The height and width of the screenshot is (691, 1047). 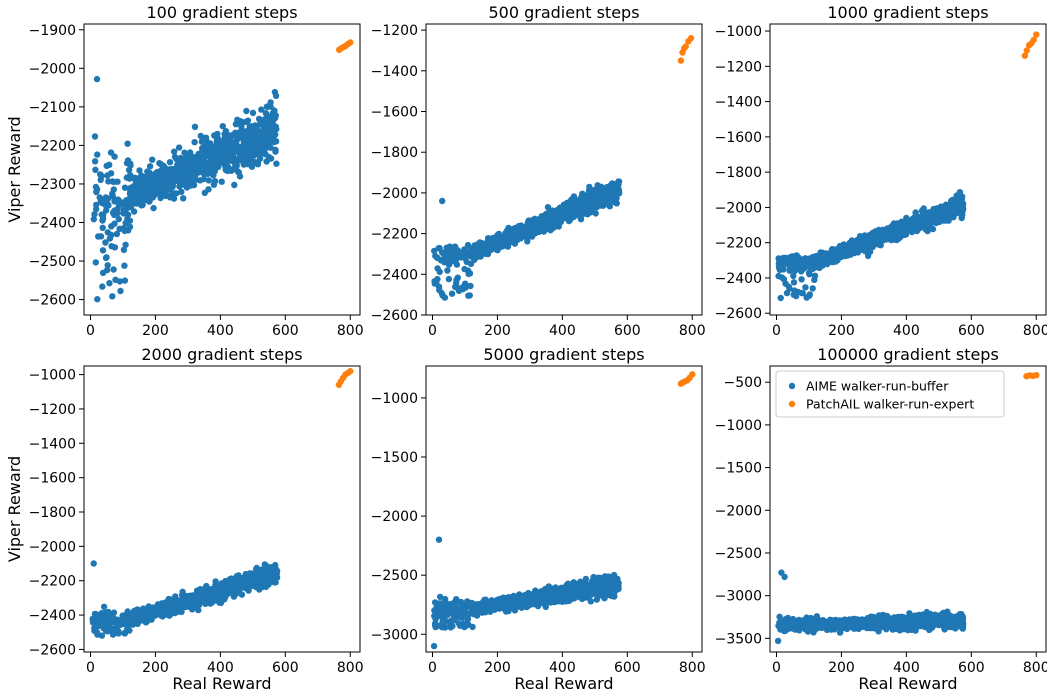 What do you see at coordinates (563, 354) in the screenshot?
I see `subplot-title: 5000 gradient steps` at bounding box center [563, 354].